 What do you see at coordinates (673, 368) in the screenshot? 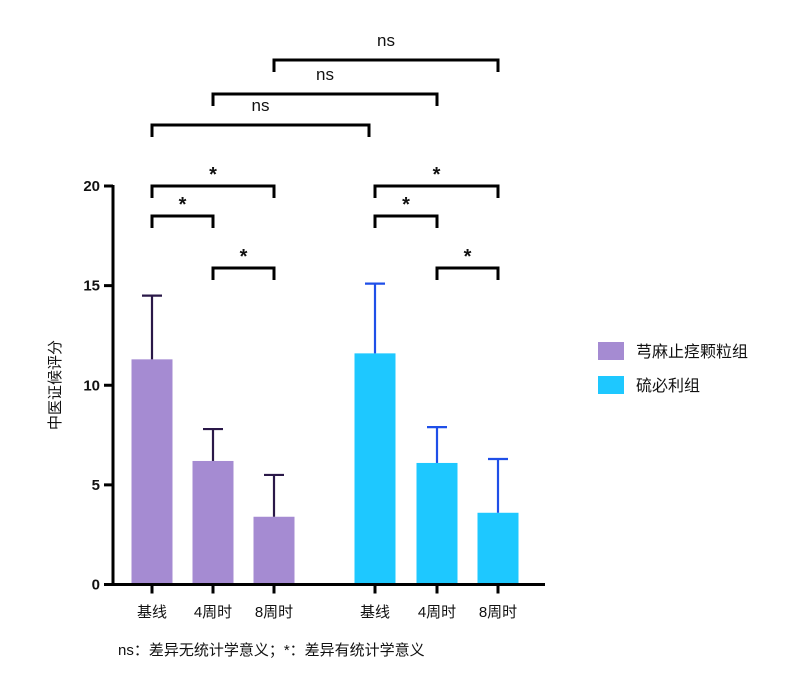
I see `legend: 芎麻止痉颗粒组 硫必利组` at bounding box center [673, 368].